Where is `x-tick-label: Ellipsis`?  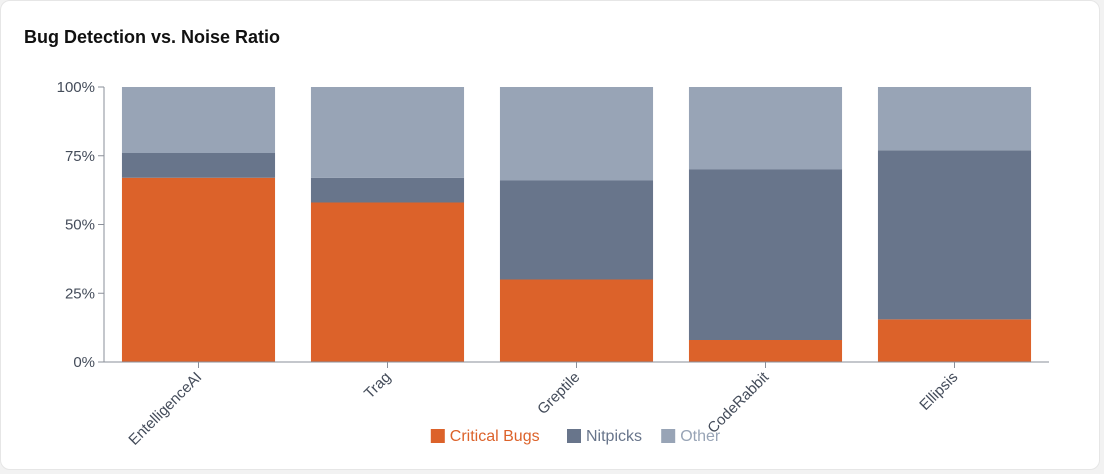 x-tick-label: Ellipsis is located at coordinates (938, 391).